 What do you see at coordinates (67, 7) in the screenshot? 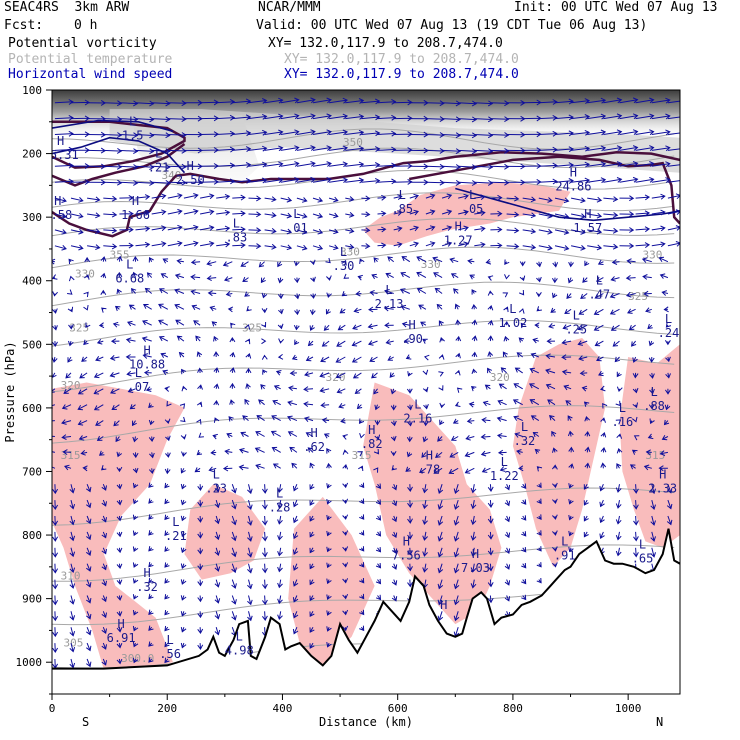
I see `model-name: SEAC4RS 3km ARW` at bounding box center [67, 7].